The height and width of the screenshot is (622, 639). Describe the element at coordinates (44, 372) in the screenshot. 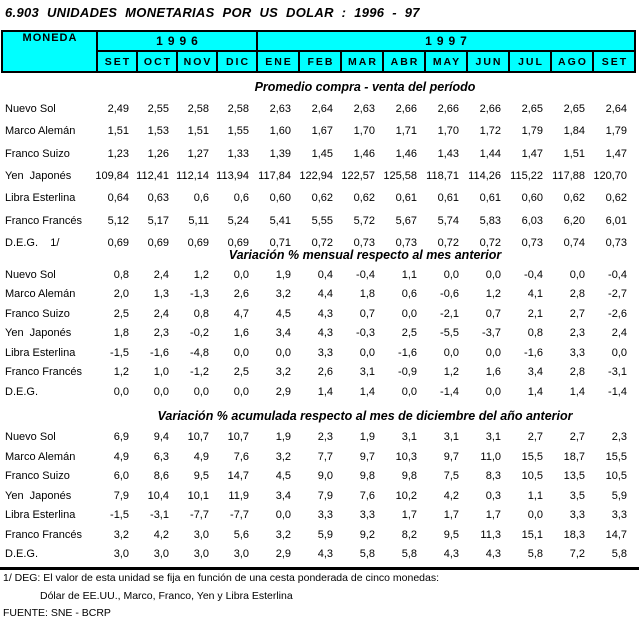

I see `currency-label: Franco Francés` at that location.